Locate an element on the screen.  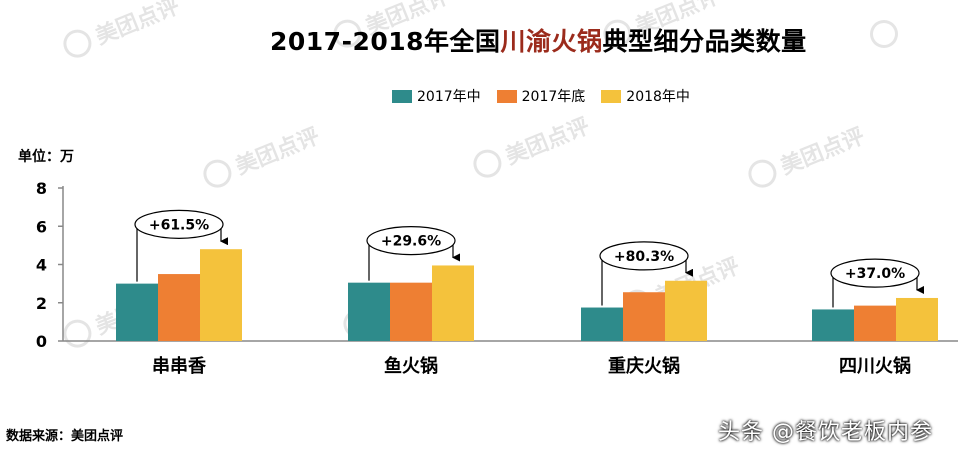
y-tick-label: 2 is located at coordinates (41, 303).